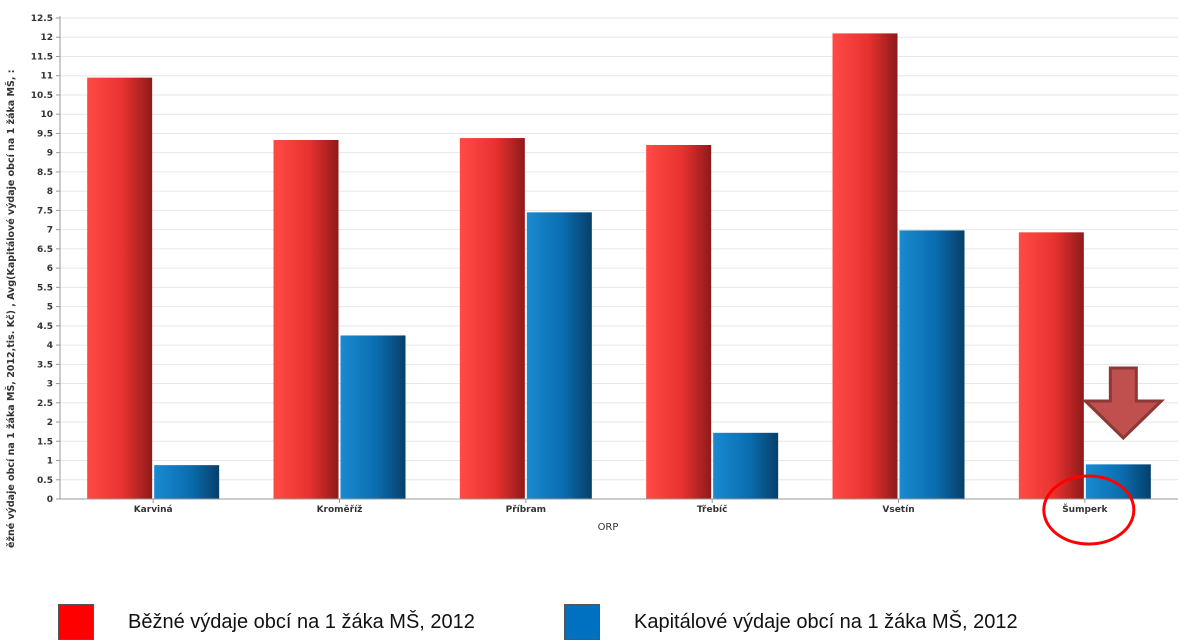 This screenshot has width=1195, height=642. I want to click on y-tick-label: 2, so click(50, 423).